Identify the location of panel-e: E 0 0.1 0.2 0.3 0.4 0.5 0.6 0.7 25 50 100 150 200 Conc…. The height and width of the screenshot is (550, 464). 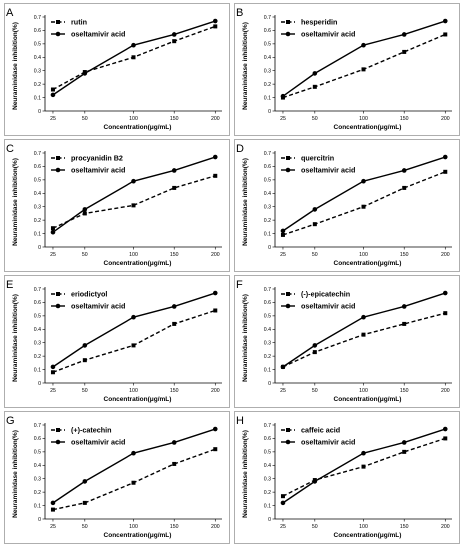
(117, 341).